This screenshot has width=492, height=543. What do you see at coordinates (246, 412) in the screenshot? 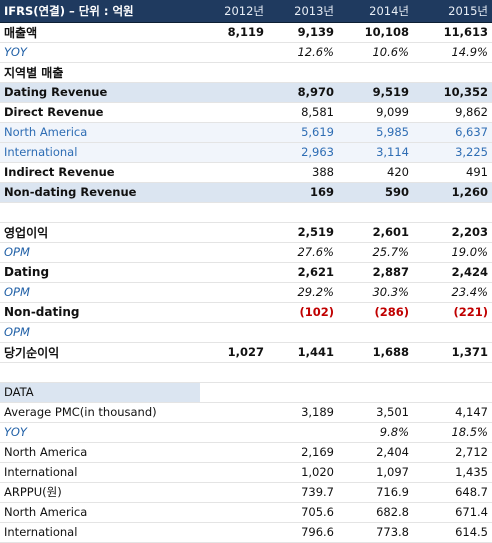
I see `table-row: Average PMC(in thousand) 3,189 3,501 4,147` at bounding box center [246, 412].